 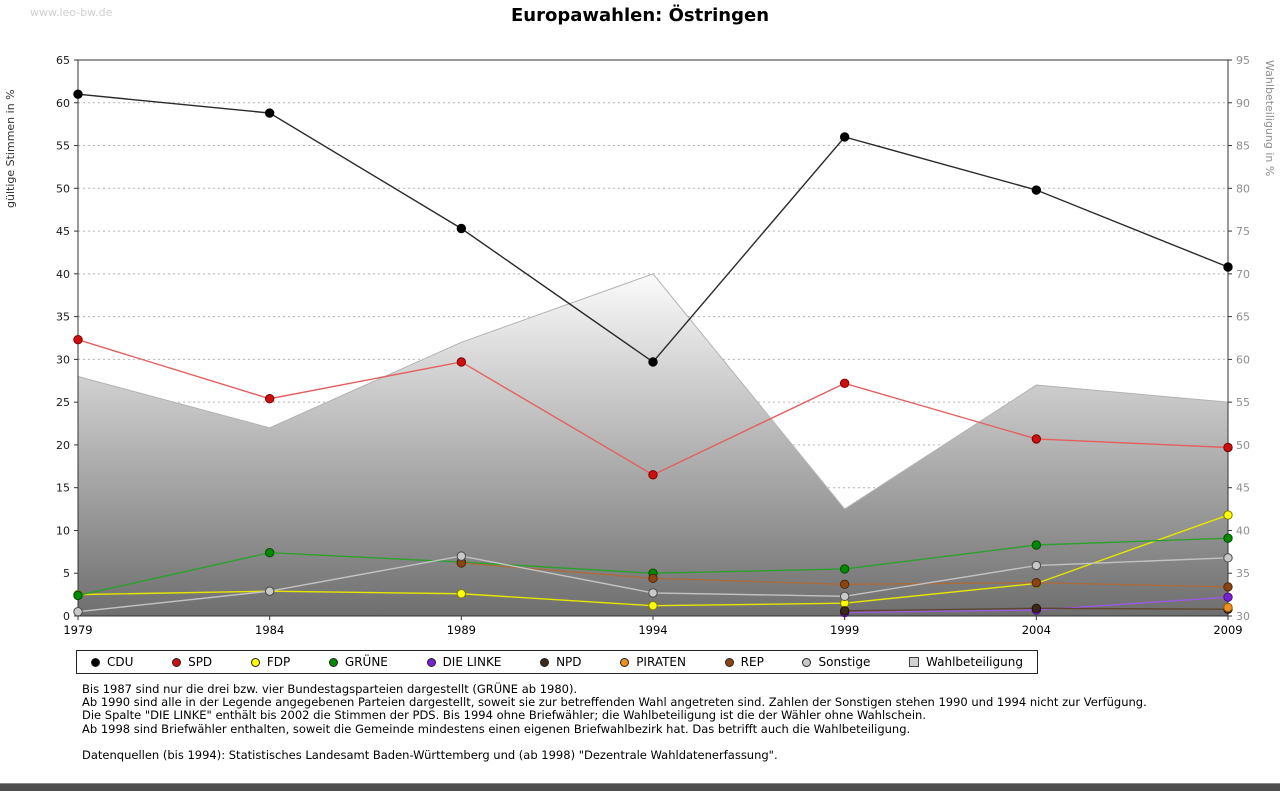 What do you see at coordinates (269, 630) in the screenshot?
I see `x-tick-label: 1984` at bounding box center [269, 630].